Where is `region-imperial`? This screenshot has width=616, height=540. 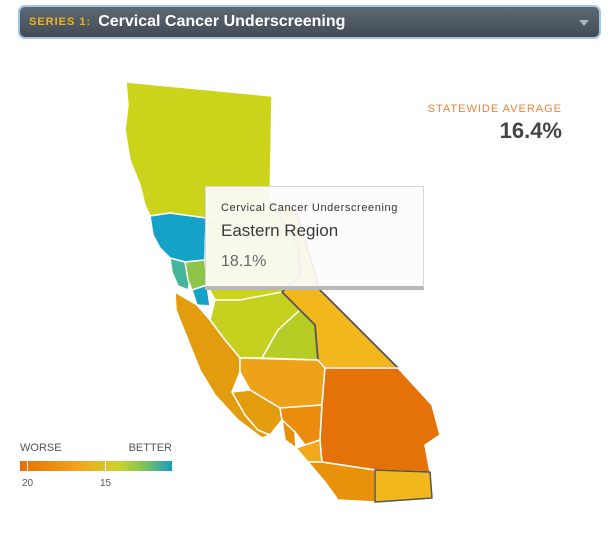
region-imperial is located at coordinates (403, 486).